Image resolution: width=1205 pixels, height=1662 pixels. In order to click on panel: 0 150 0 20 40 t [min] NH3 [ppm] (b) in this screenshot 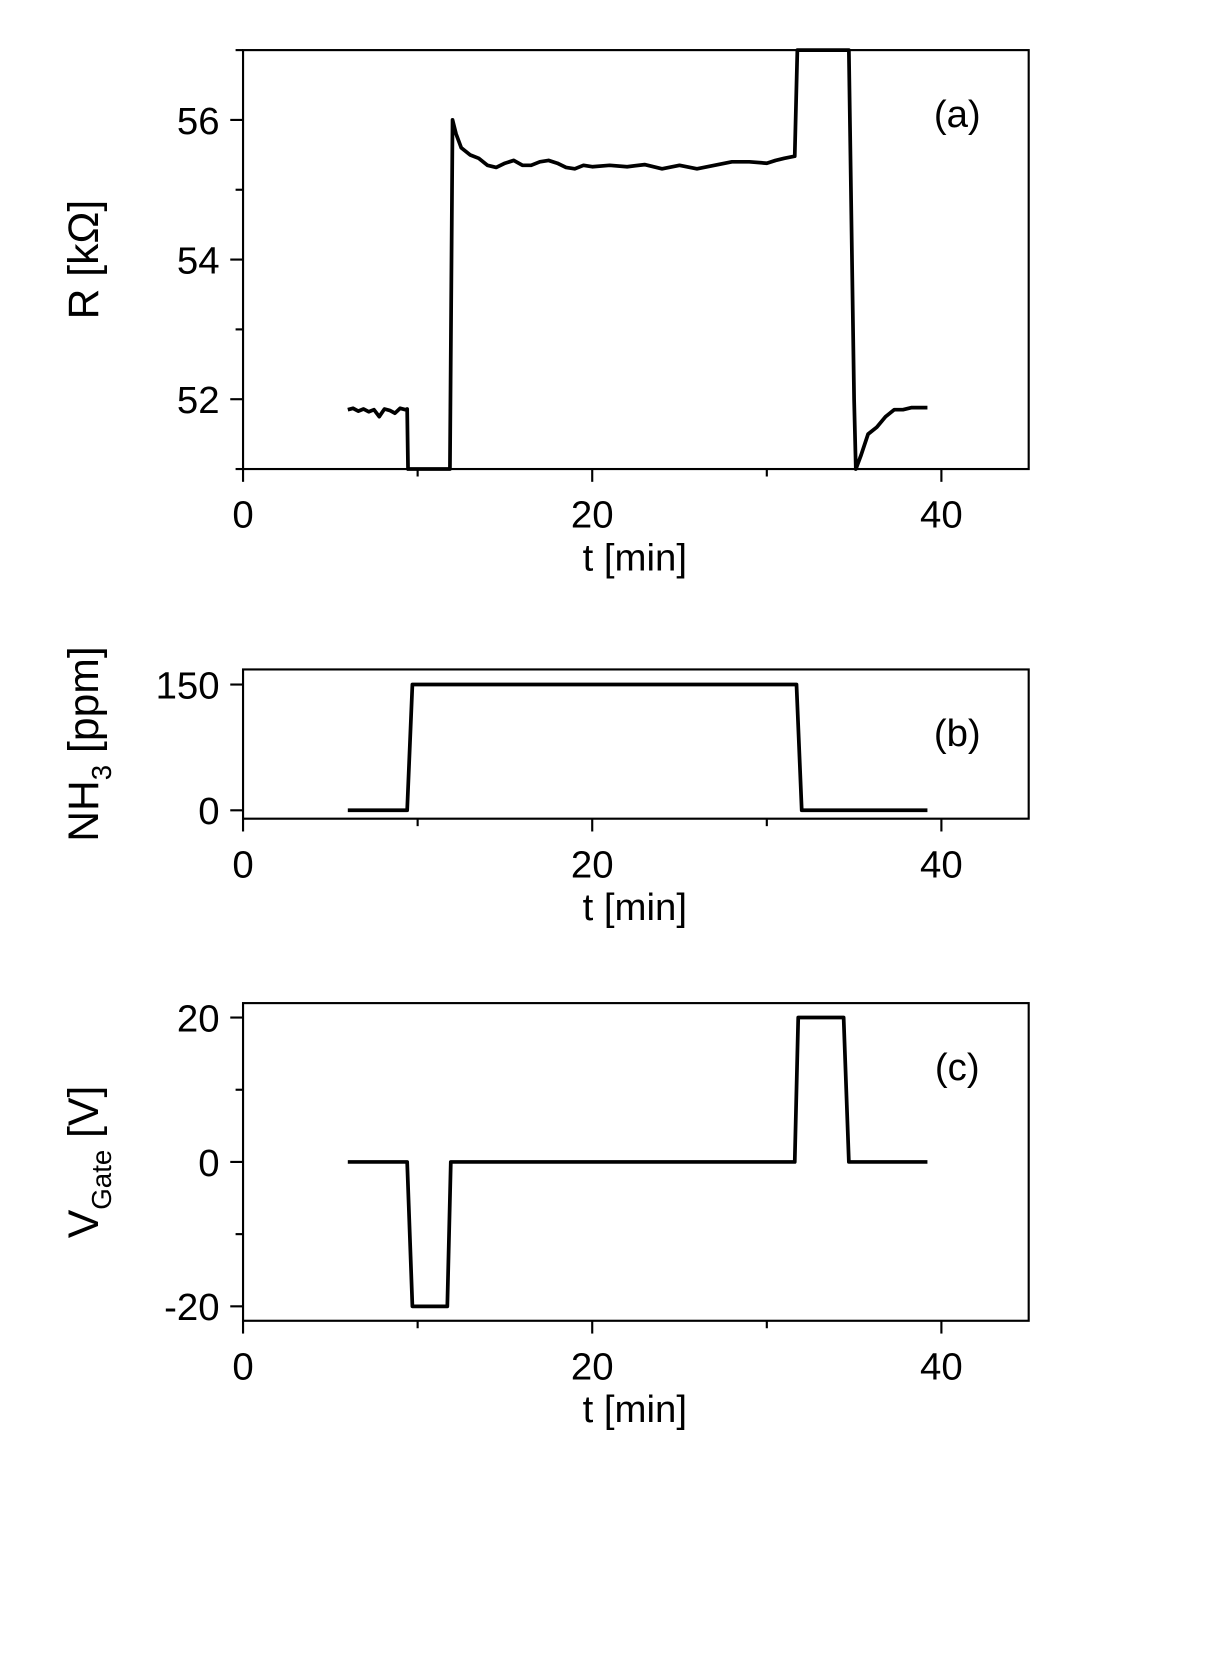, I will do `click(545, 787)`.